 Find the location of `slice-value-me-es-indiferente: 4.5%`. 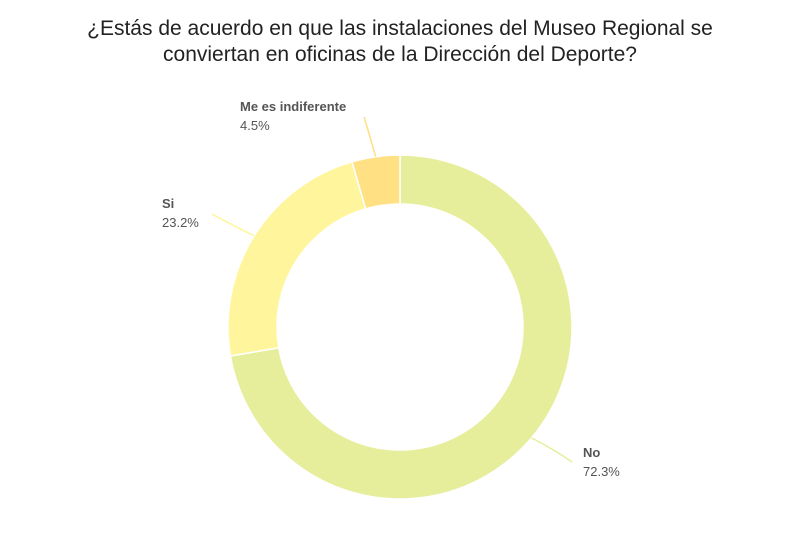

slice-value-me-es-indiferente: 4.5% is located at coordinates (255, 125).